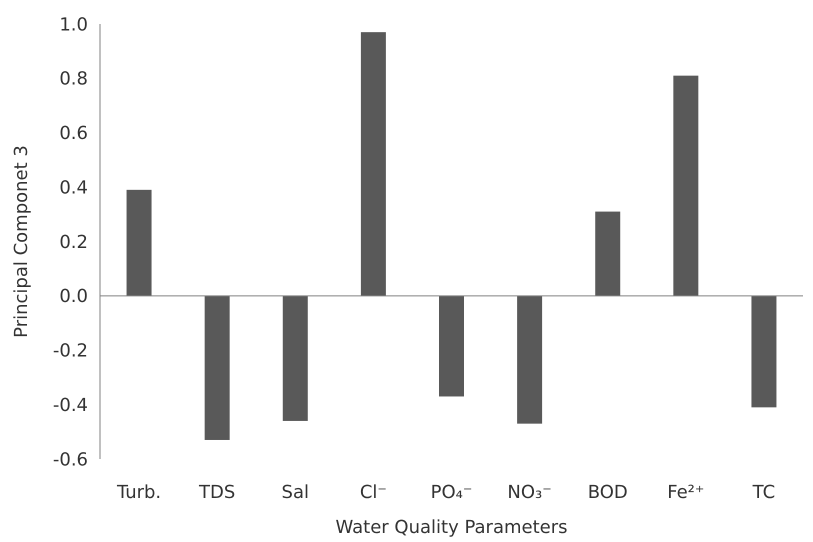 The image size is (813, 542). What do you see at coordinates (529, 492) in the screenshot?
I see `x-tick-label: NO₃⁻` at bounding box center [529, 492].